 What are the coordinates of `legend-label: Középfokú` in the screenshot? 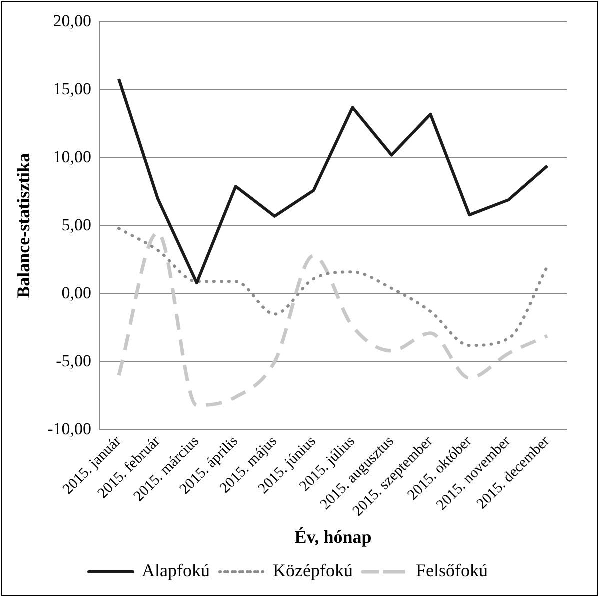 It's located at (313, 570).